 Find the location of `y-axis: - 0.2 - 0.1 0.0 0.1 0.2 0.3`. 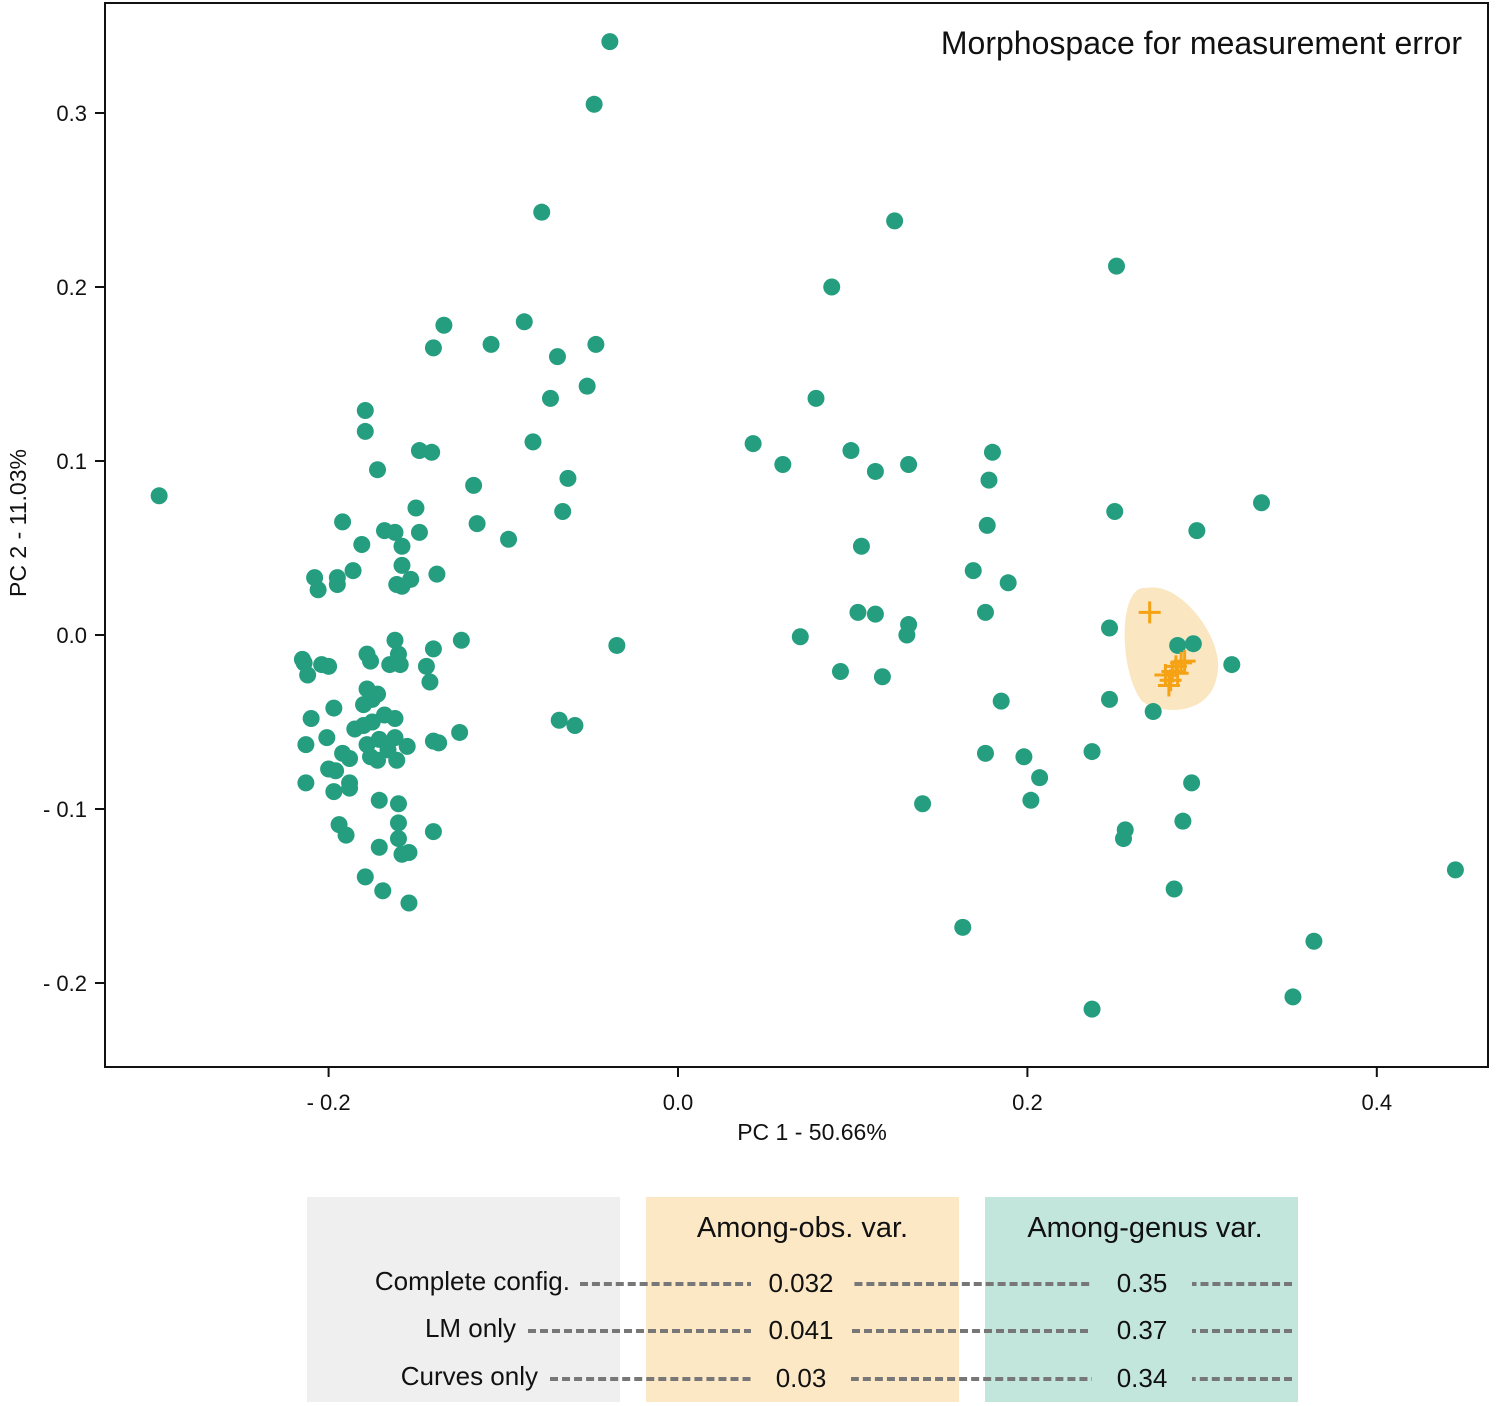

y-axis: - 0.2 - 0.1 0.0 0.1 0.2 0.3 is located at coordinates (74, 548).